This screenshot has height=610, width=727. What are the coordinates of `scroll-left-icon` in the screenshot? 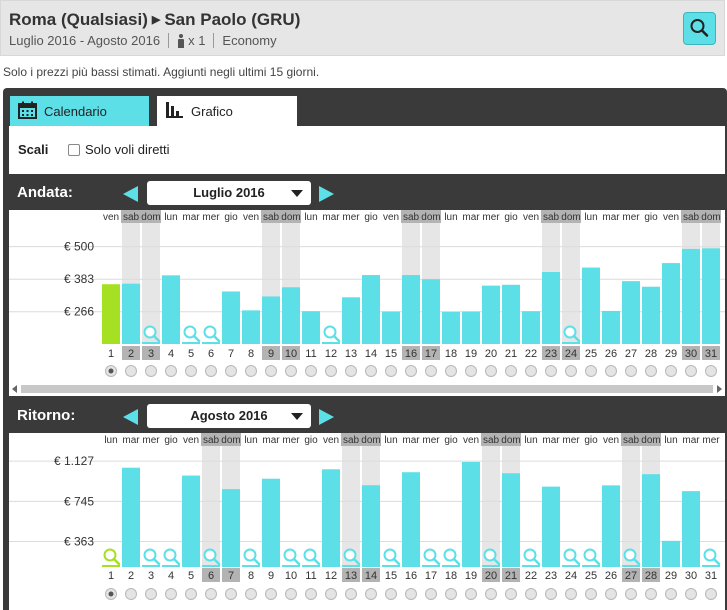 It's located at (14, 389).